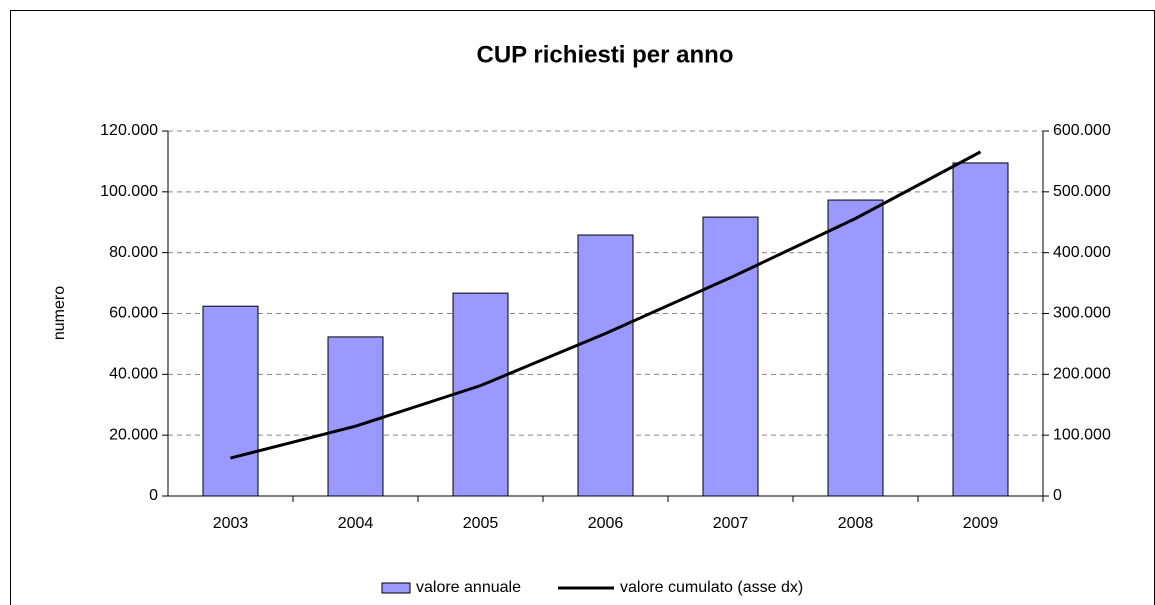 Image resolution: width=1155 pixels, height=605 pixels. What do you see at coordinates (133, 252) in the screenshot?
I see `y-tick-label: 80.000` at bounding box center [133, 252].